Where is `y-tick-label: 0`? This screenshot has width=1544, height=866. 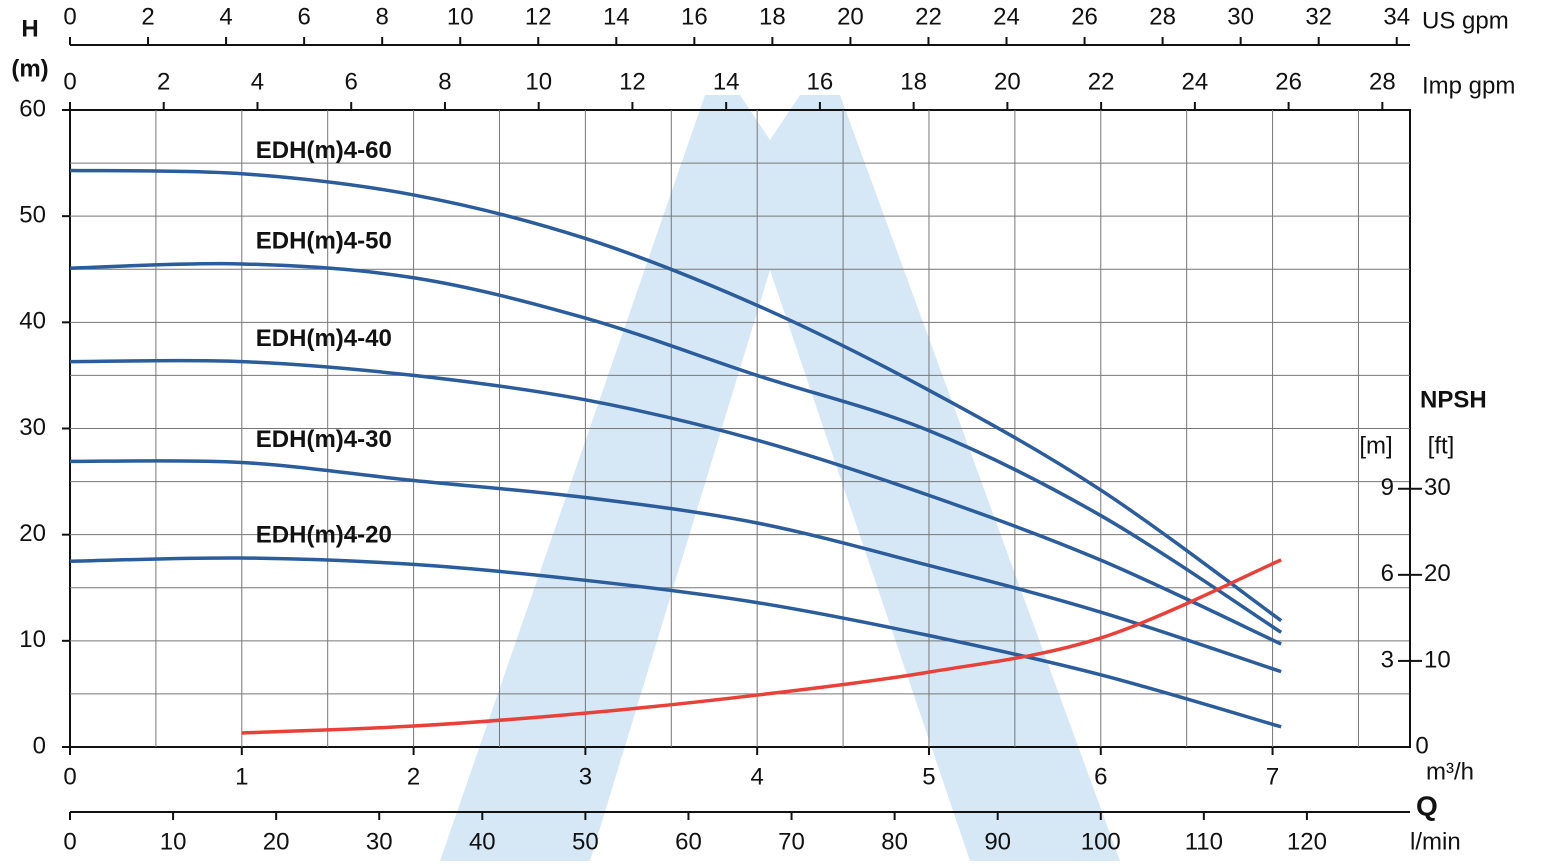 y-tick-label: 0 is located at coordinates (39, 745).